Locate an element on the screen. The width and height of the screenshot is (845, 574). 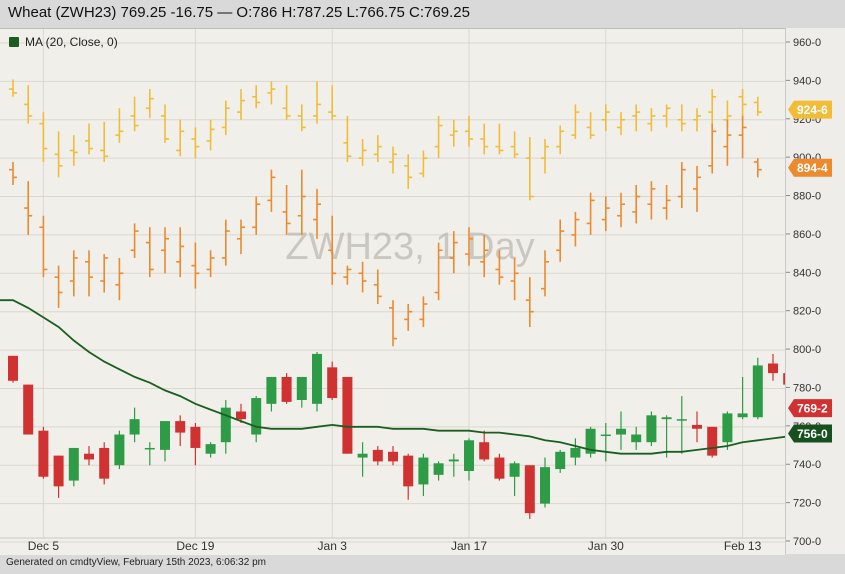
x-tick-label: Jan 3 is located at coordinates (333, 546).